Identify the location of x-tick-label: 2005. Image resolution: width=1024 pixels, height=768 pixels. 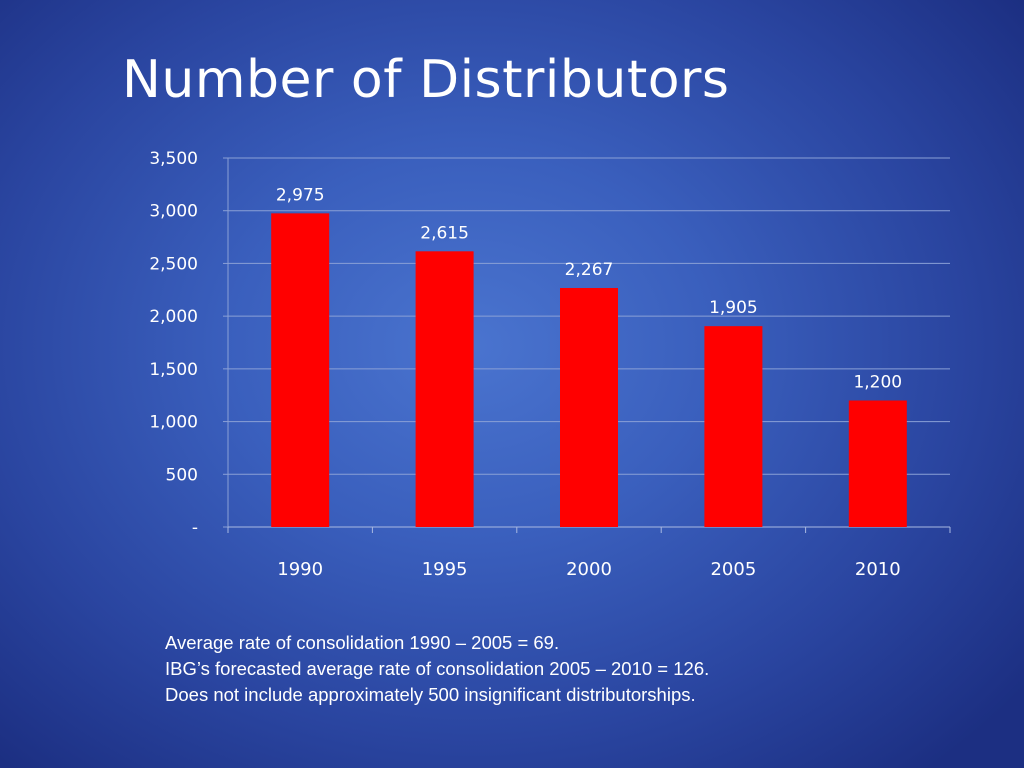
(733, 569).